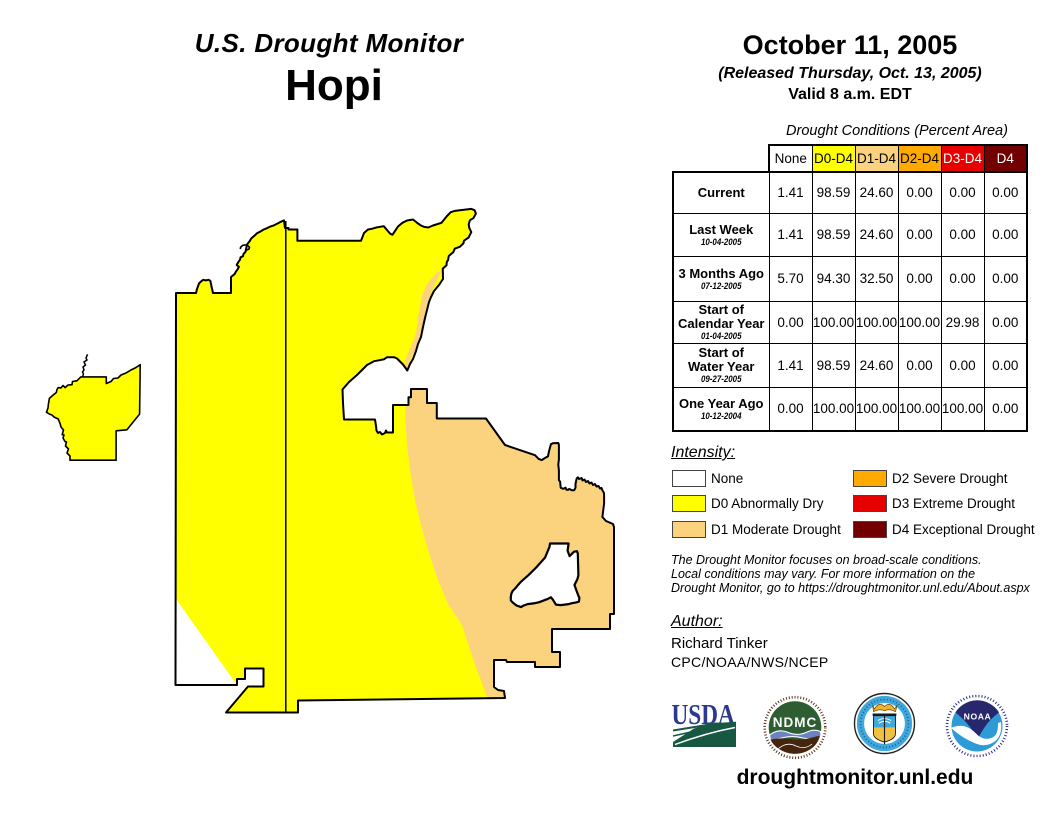 This screenshot has height=816, width=1056. What do you see at coordinates (795, 722) in the screenshot?
I see `svg-text: NDMC` at bounding box center [795, 722].